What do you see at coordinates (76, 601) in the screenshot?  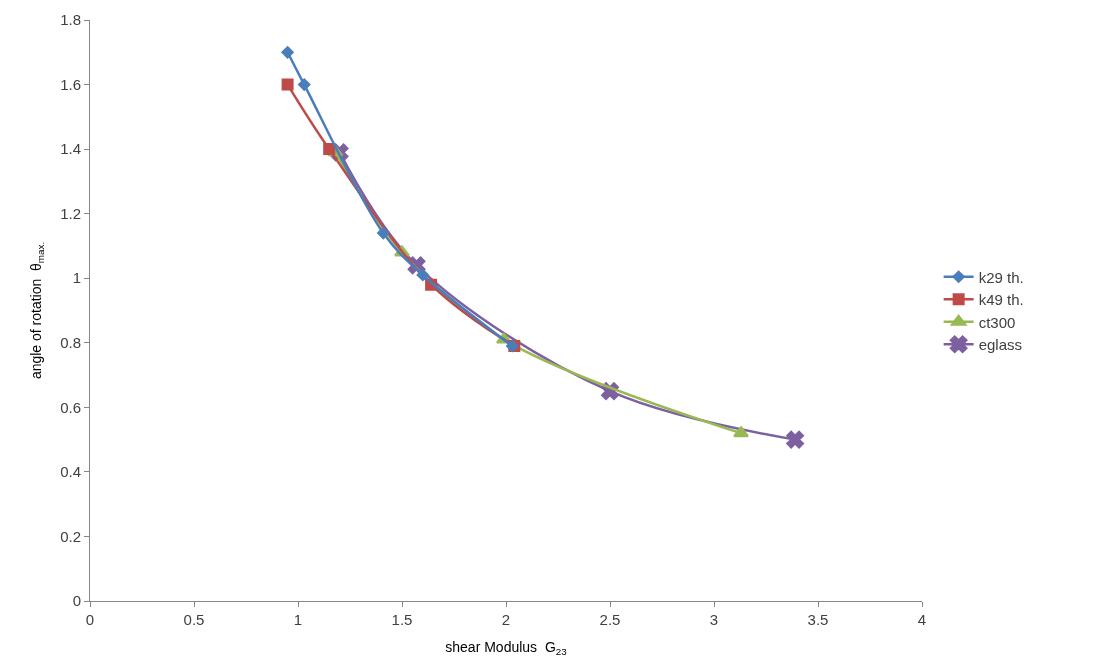 I see `y-tick-label: 0` at bounding box center [76, 601].